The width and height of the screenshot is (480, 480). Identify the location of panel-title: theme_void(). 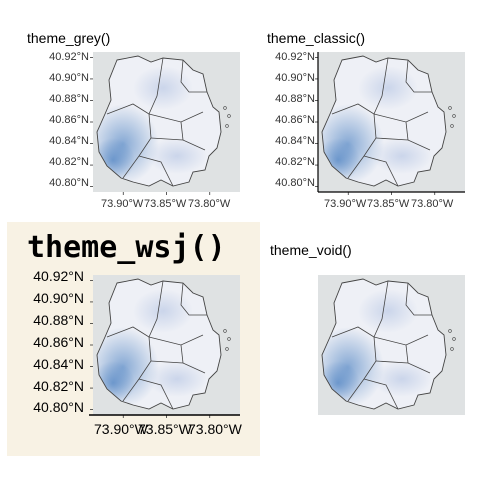
(311, 250).